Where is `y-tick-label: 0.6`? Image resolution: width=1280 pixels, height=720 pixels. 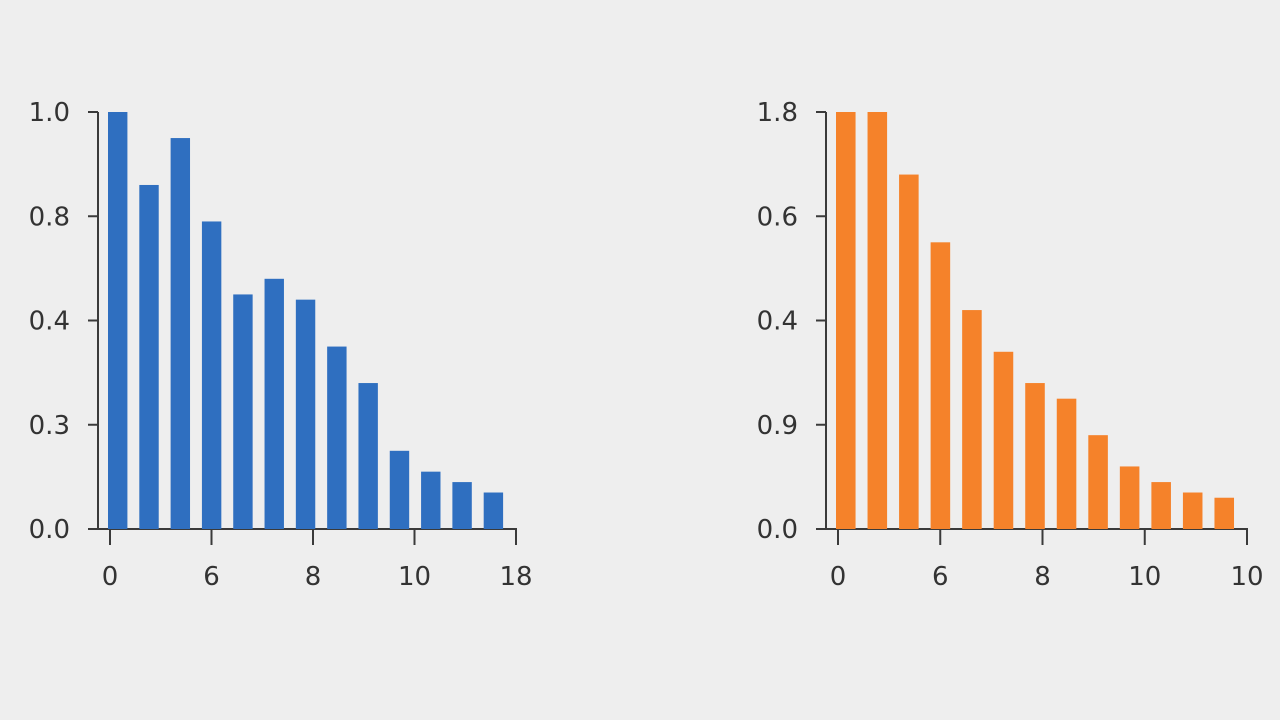
y-tick-label: 0.6 is located at coordinates (777, 217).